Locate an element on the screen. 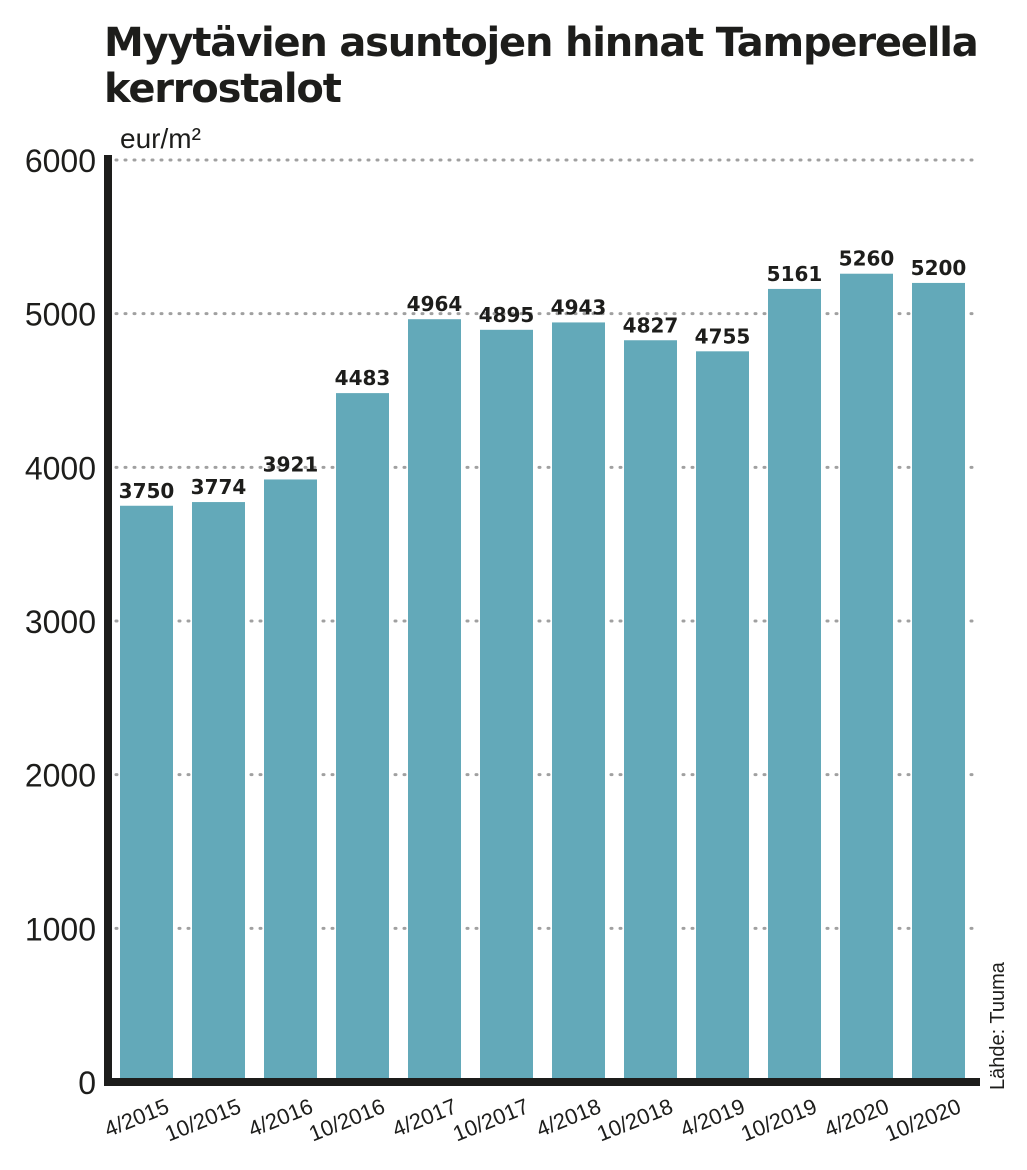 Image resolution: width=1027 pixels, height=1170 pixels. x-tick-label: 10/2015 is located at coordinates (202, 1119).